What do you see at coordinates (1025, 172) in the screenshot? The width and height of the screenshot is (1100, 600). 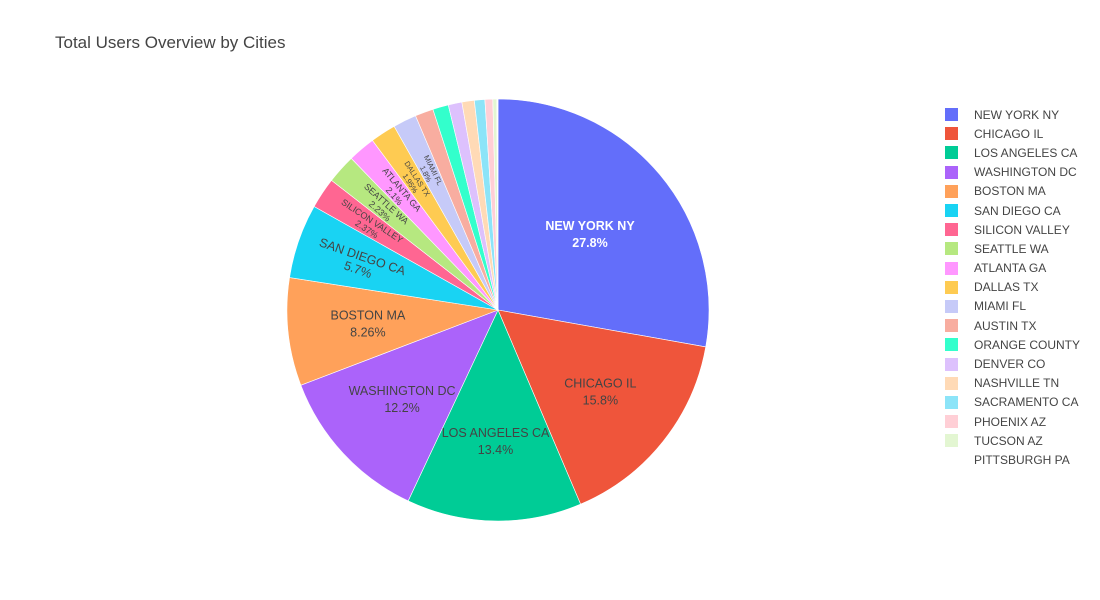 I see `legend-label: WASHINGTON DC` at bounding box center [1025, 172].